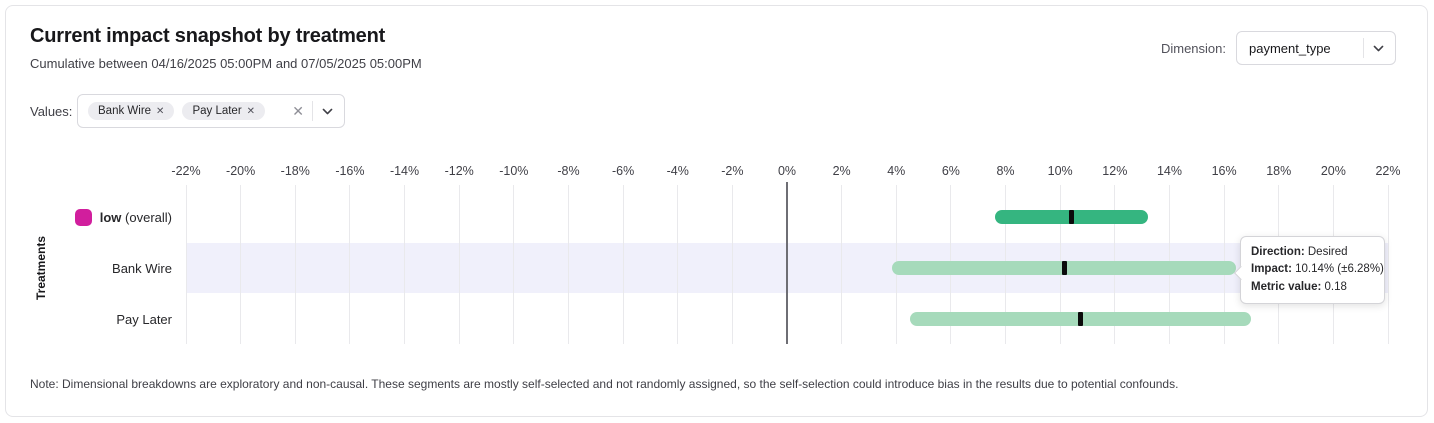 The image size is (1434, 423). I want to click on page-title: Current impact snapshot by treatment, so click(208, 36).